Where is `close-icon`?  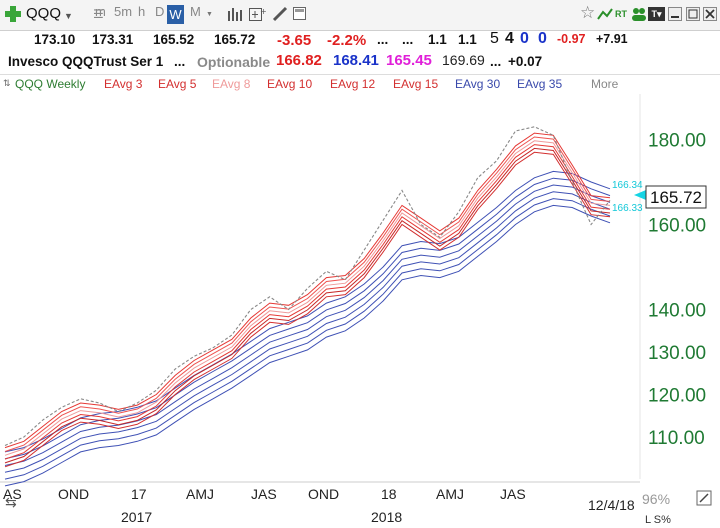
close-icon is located at coordinates (710, 16).